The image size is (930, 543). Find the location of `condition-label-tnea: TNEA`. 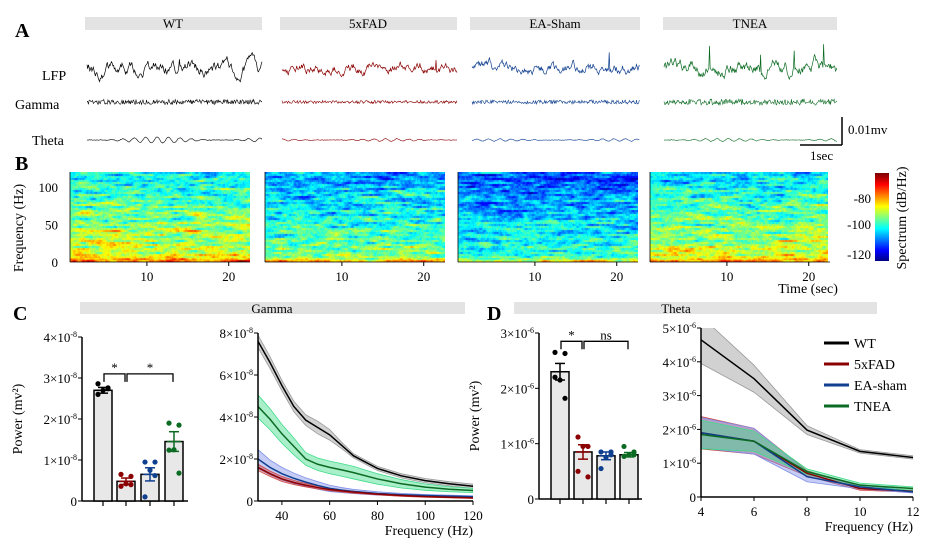

condition-label-tnea: TNEA is located at coordinates (750, 23).